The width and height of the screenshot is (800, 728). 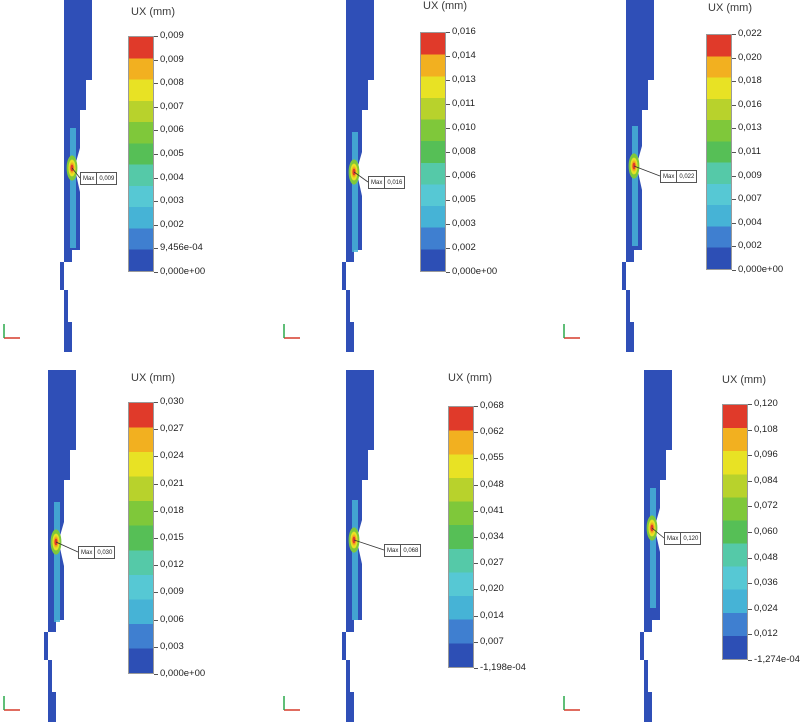 What do you see at coordinates (464, 247) in the screenshot?
I see `legend-tick-label: 0,002` at bounding box center [464, 247].